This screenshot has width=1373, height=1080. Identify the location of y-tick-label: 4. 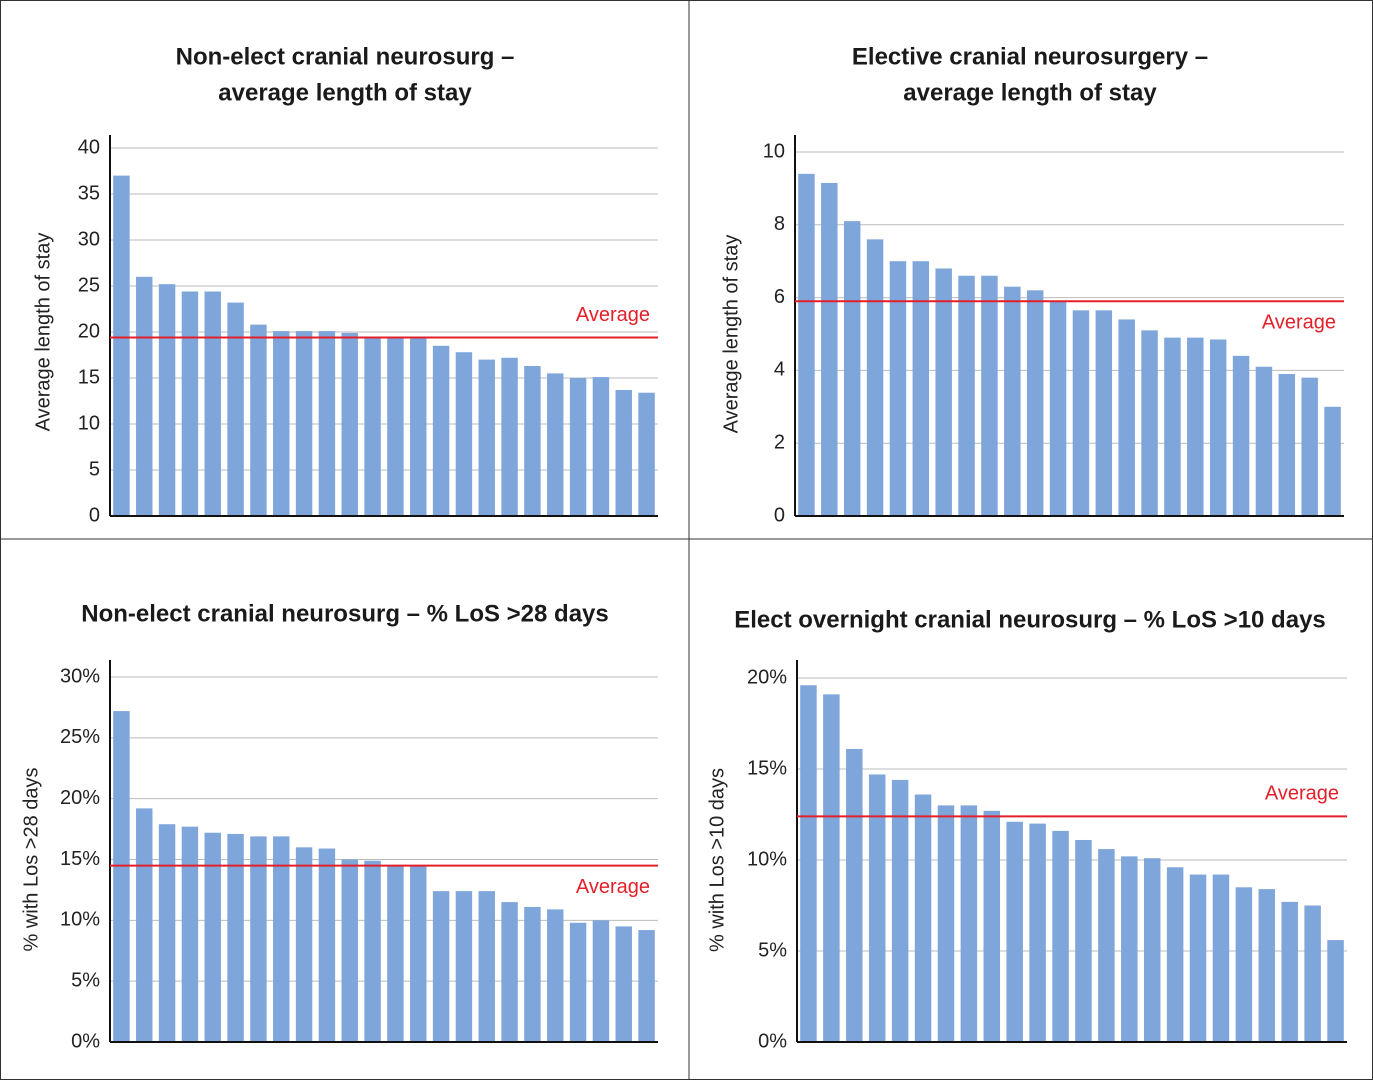
(779, 370).